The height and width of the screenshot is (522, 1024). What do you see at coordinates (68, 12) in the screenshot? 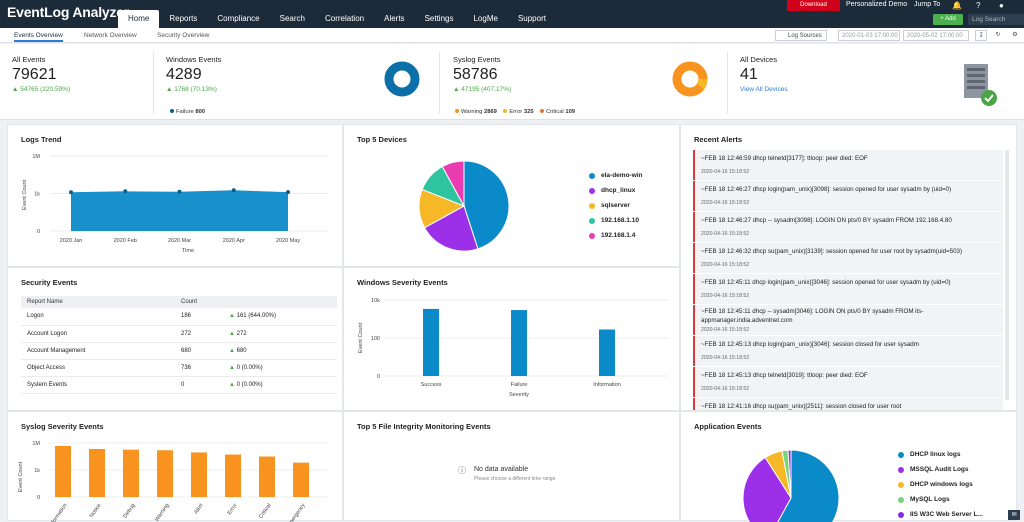
I see `app-logo: EventLog Analyzer` at bounding box center [68, 12].